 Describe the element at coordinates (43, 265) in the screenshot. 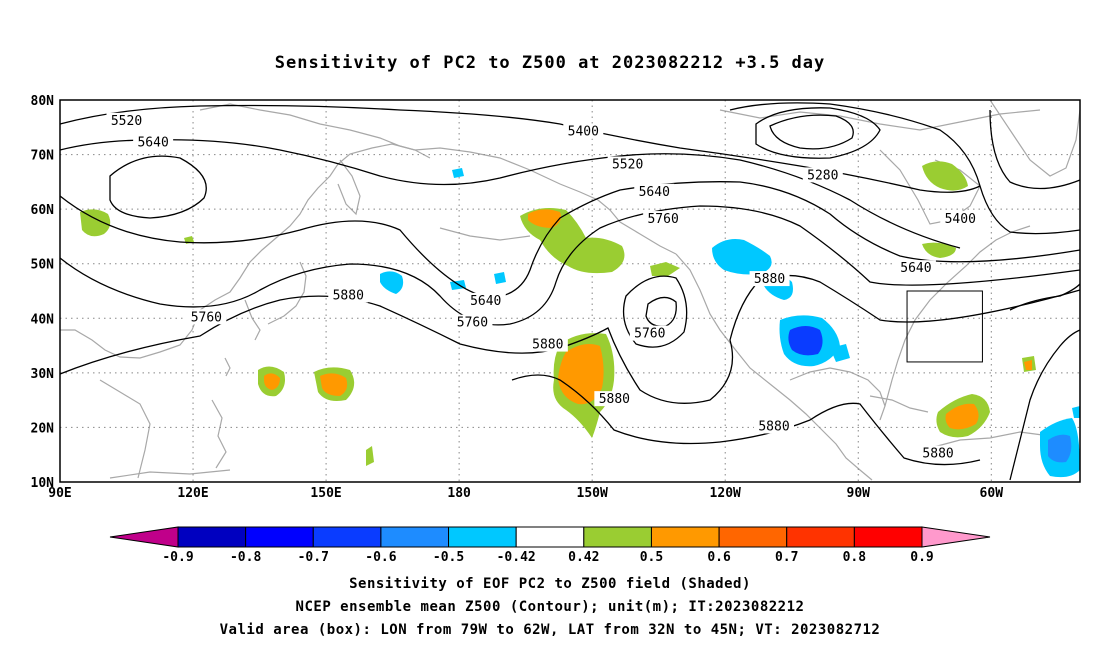

I see `lat-tick-label: 50N` at that location.